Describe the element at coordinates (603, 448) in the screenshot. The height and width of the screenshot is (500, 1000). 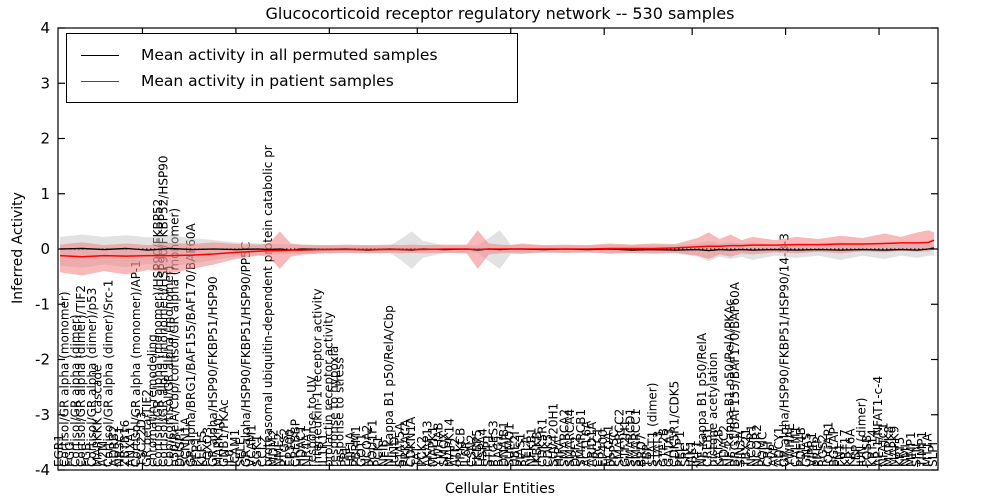
I see `x-tick-label: EP400` at that location.